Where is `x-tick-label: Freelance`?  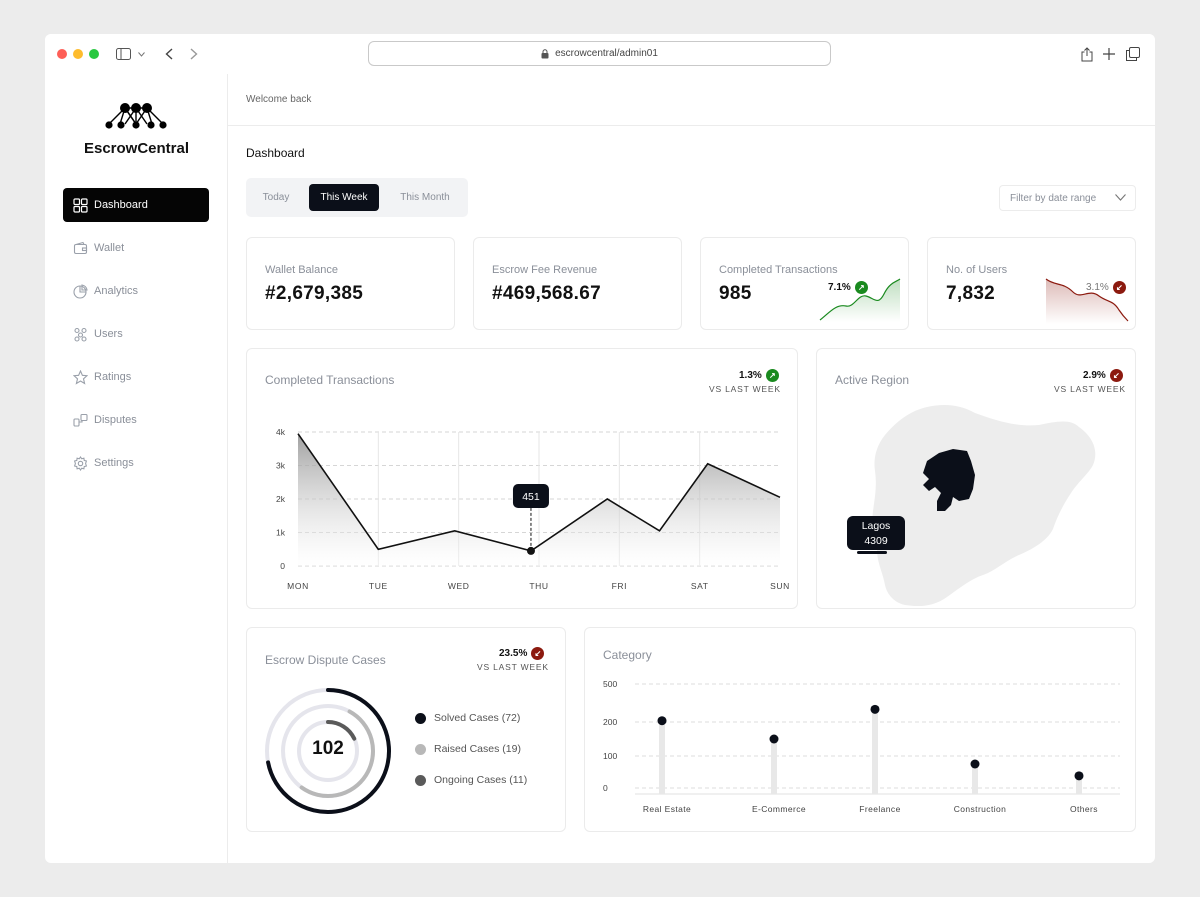 x-tick-label: Freelance is located at coordinates (879, 809).